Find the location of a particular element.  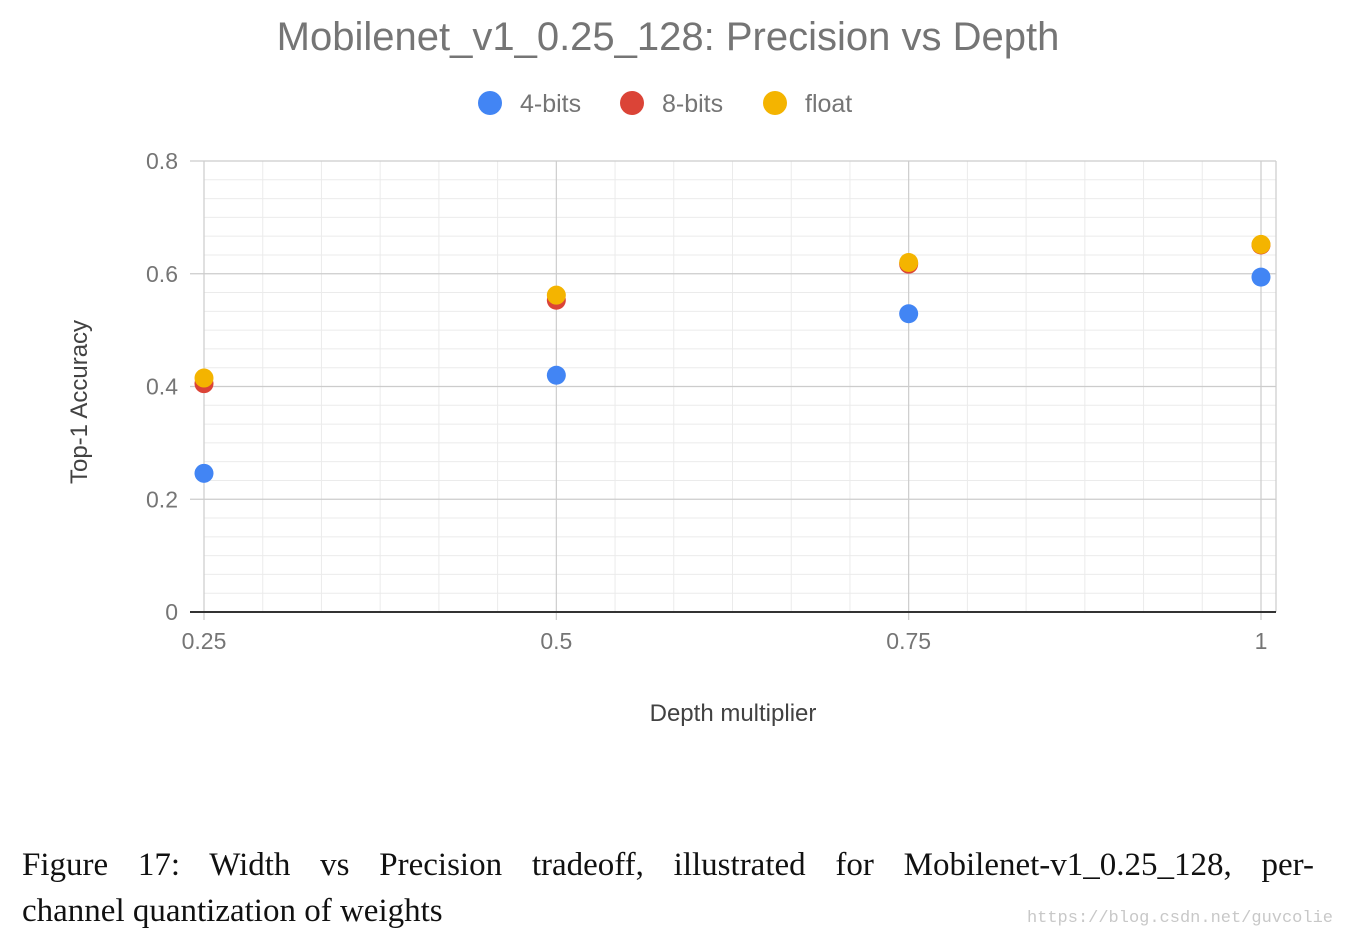

legend-marker-4-bits is located at coordinates (490, 103).